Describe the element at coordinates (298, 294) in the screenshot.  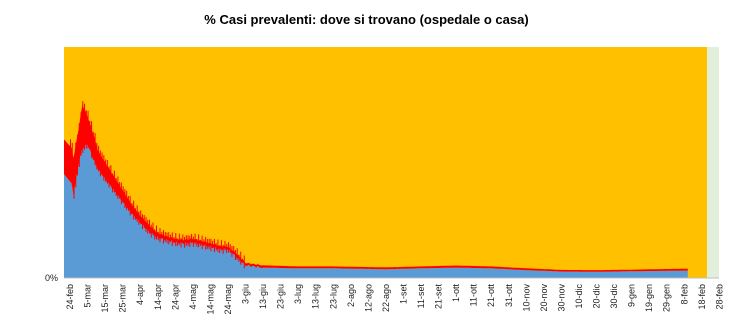
I see `x-tick-label-13: 3-lug` at that location.